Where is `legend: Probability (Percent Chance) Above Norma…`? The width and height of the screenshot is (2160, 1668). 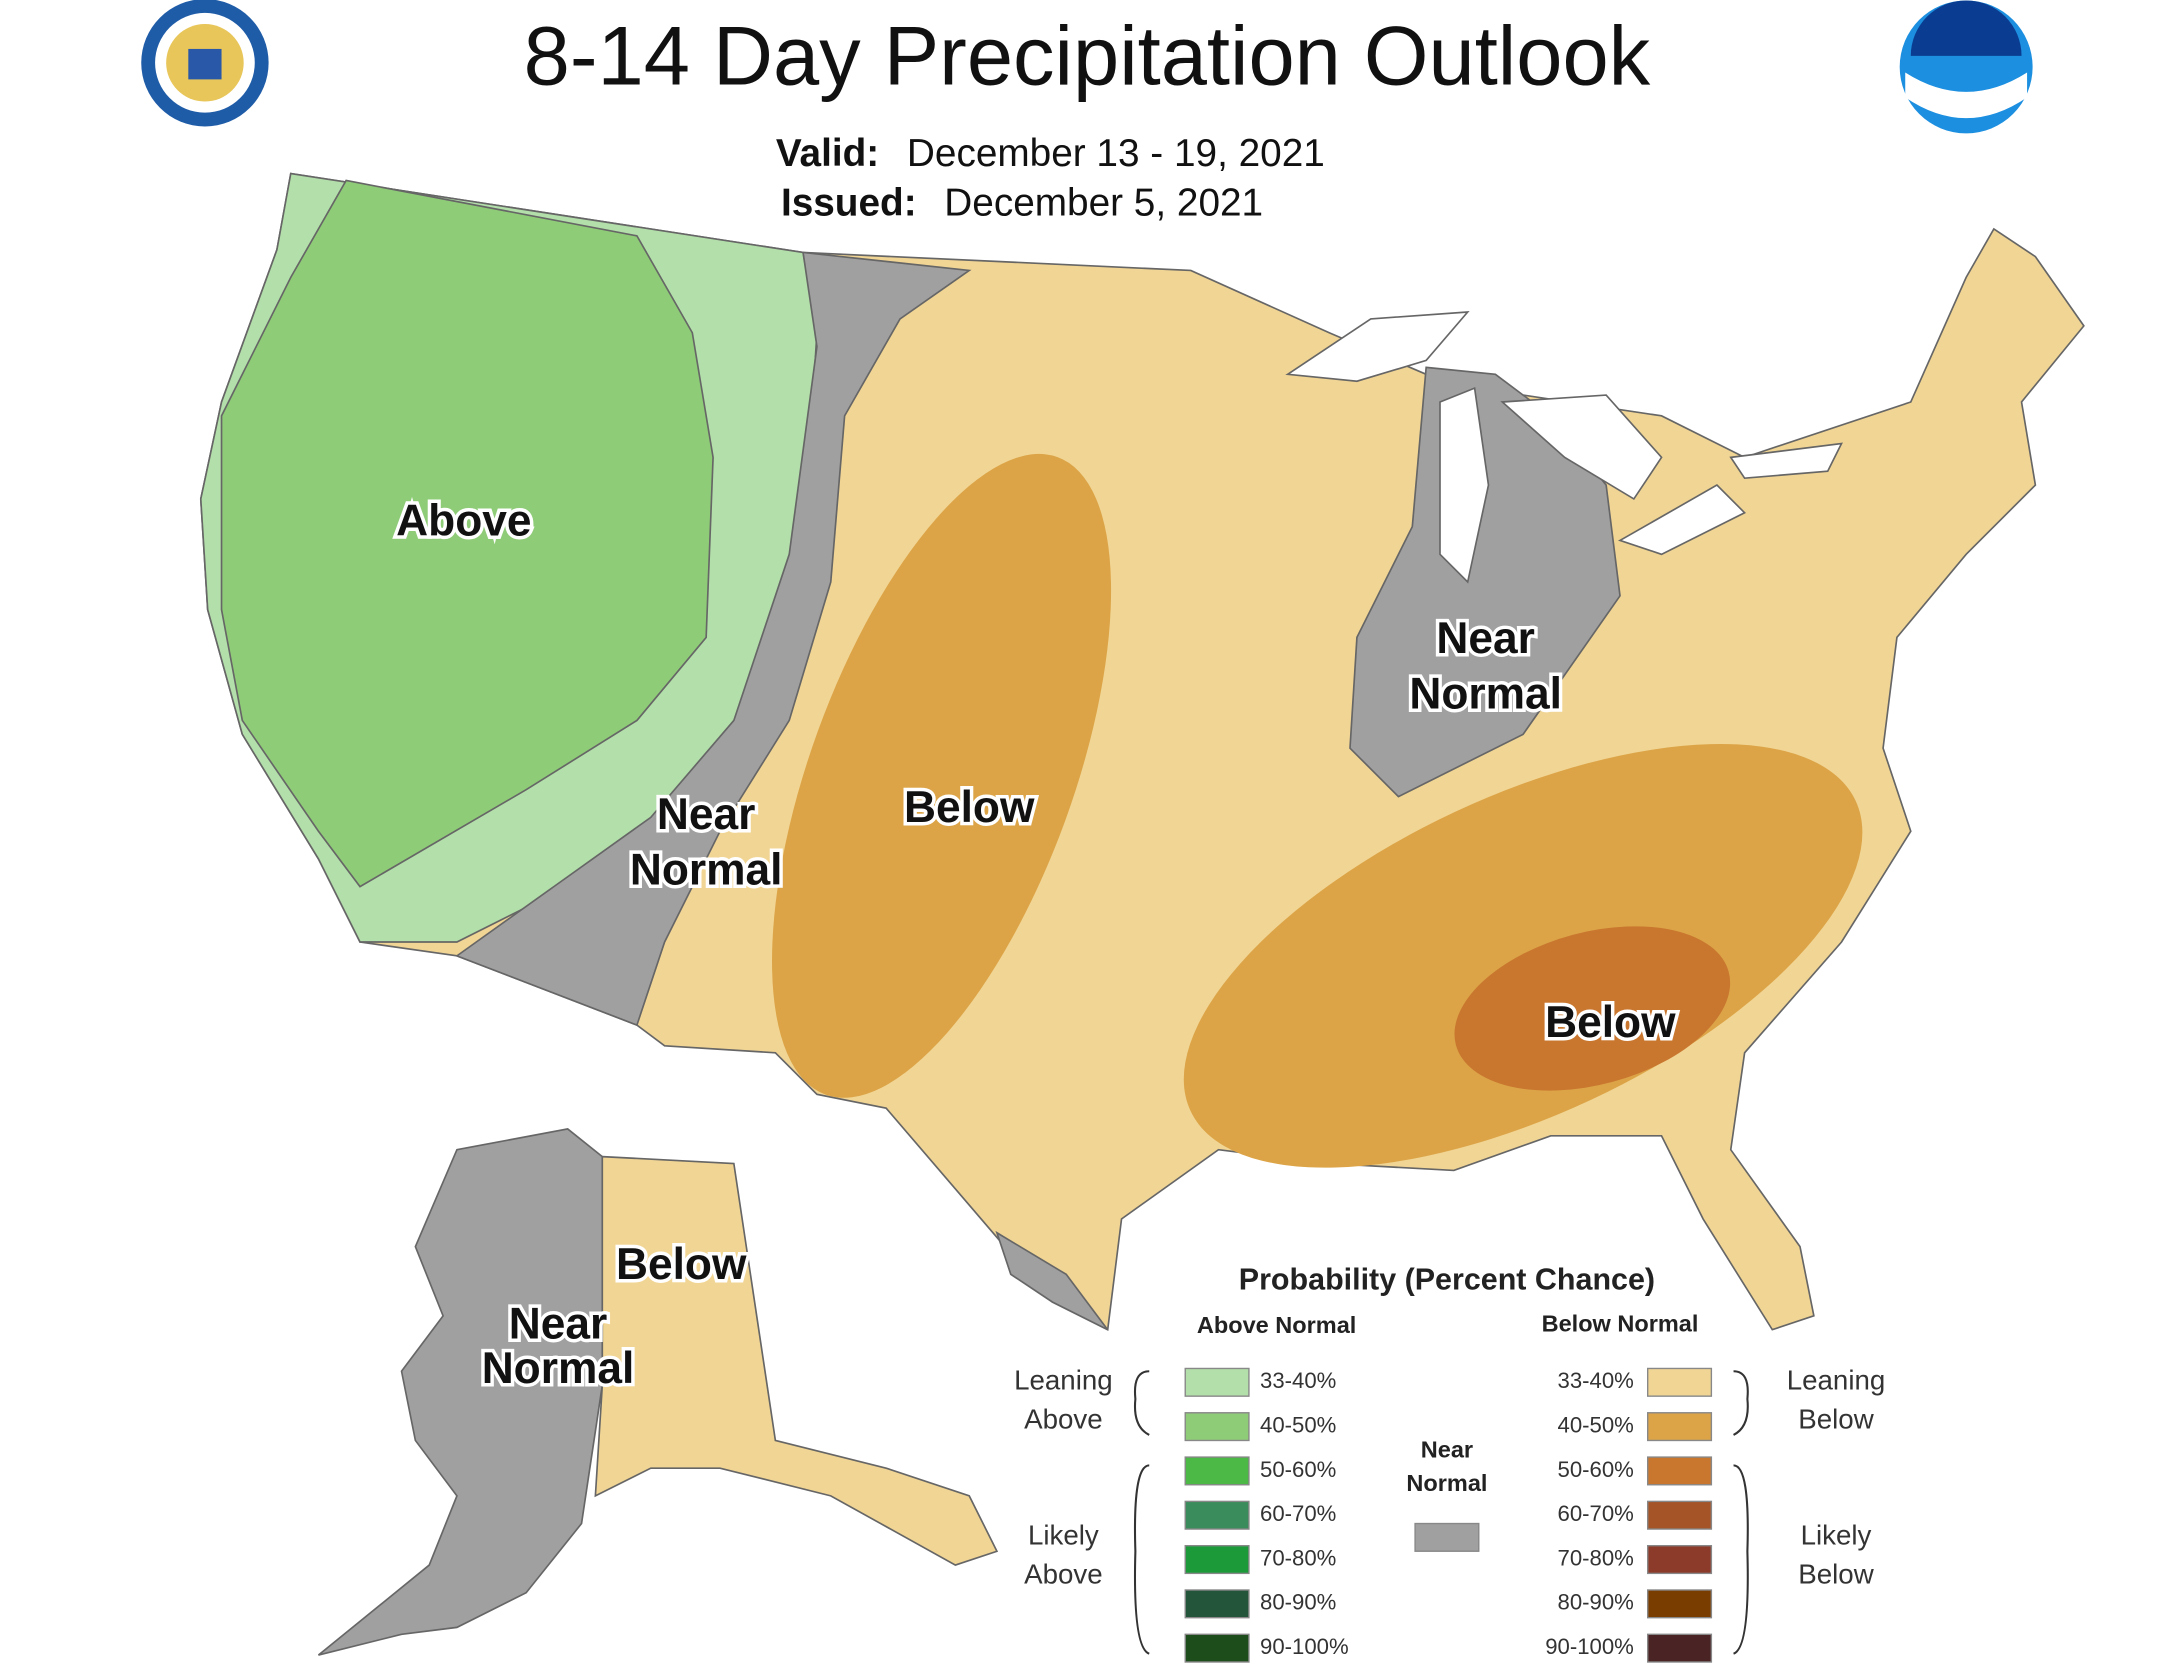 legend: Probability (Percent Chance) Above Norma… is located at coordinates (1450, 1462).